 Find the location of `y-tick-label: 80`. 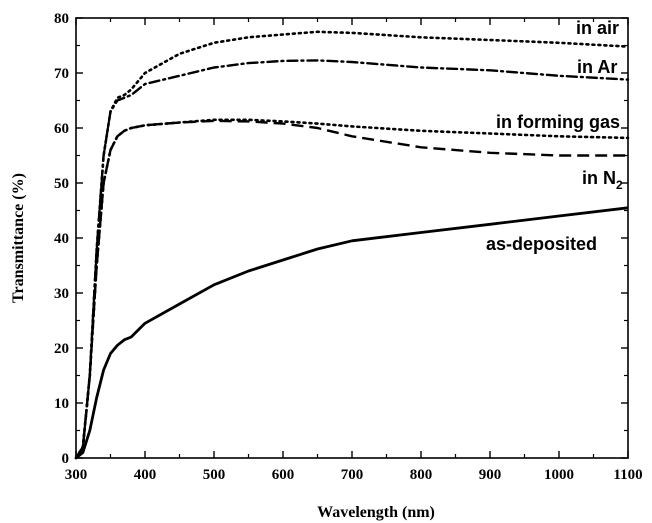

y-tick-label: 80 is located at coordinates (61, 19).